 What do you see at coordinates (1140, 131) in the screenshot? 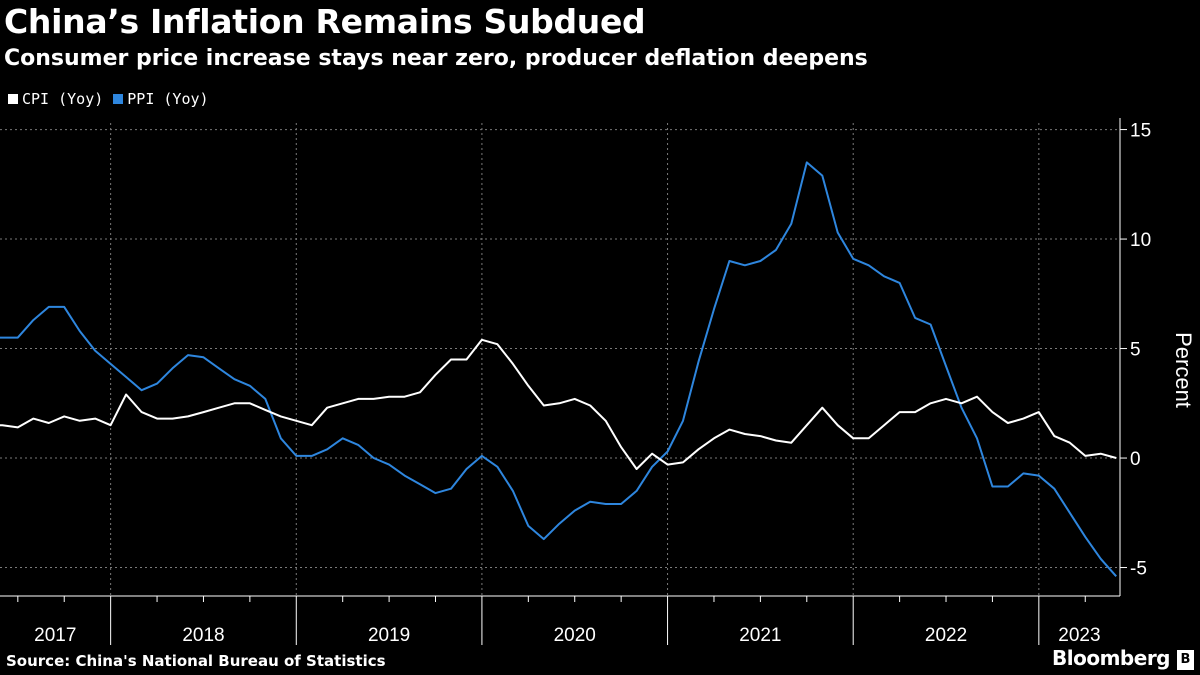
I see `y-tick-label: 15` at bounding box center [1140, 131].